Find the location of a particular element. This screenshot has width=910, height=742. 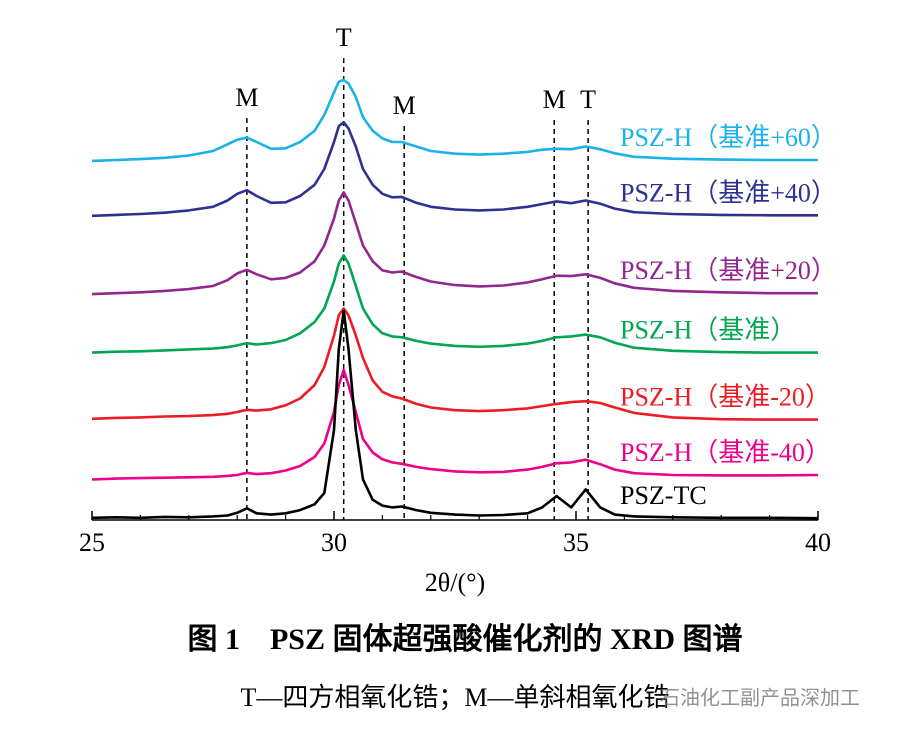

legend-label: PSZ-H（基准+20） is located at coordinates (728, 270).